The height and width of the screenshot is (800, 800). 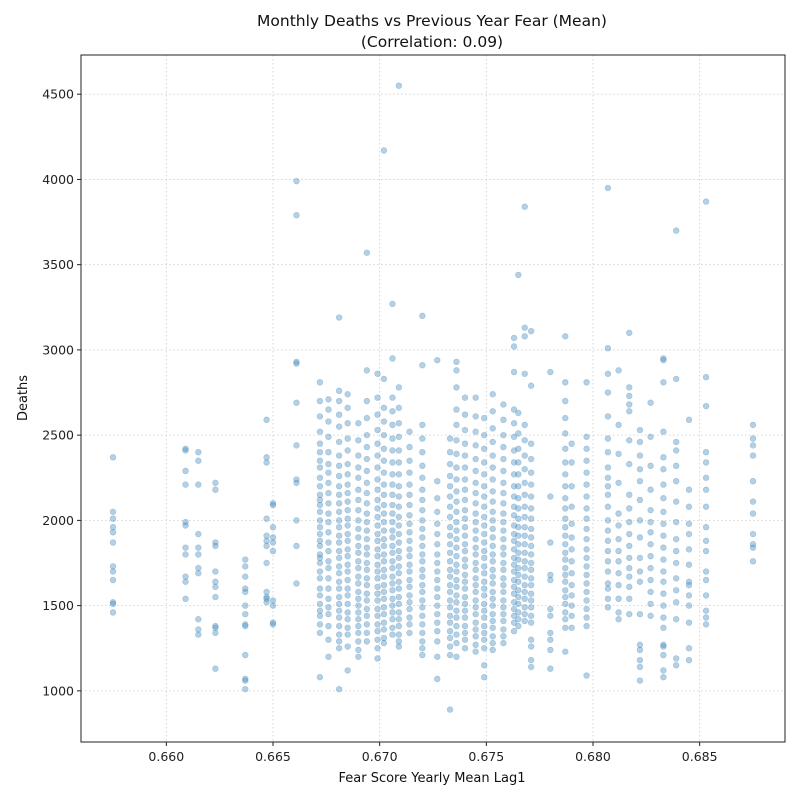 What do you see at coordinates (23, 398) in the screenshot?
I see `y-axis-label: Deaths` at bounding box center [23, 398].